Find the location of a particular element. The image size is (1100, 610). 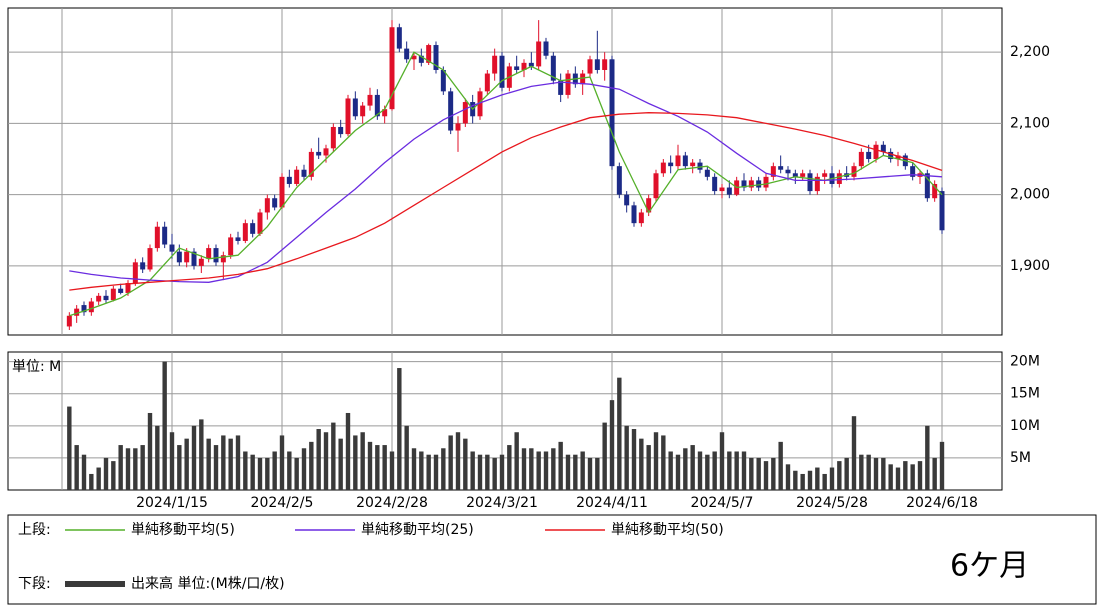

y-tick-label: 2,200 is located at coordinates (1030, 52).